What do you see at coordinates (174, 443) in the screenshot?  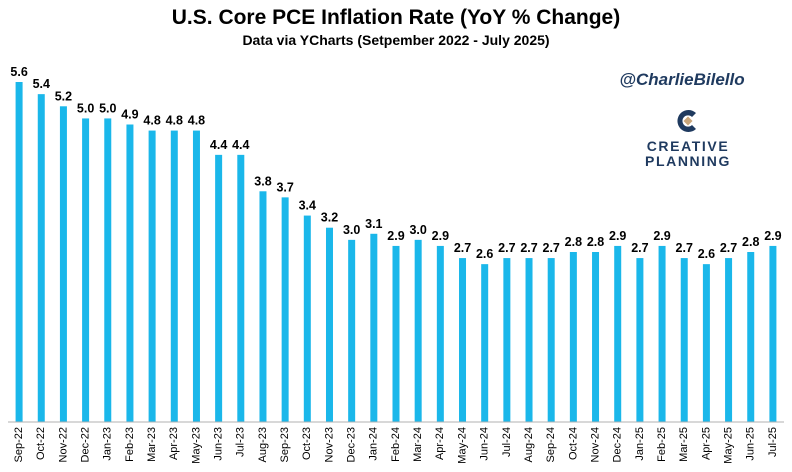 I see `x-tick-label: Apr-23` at bounding box center [174, 443].